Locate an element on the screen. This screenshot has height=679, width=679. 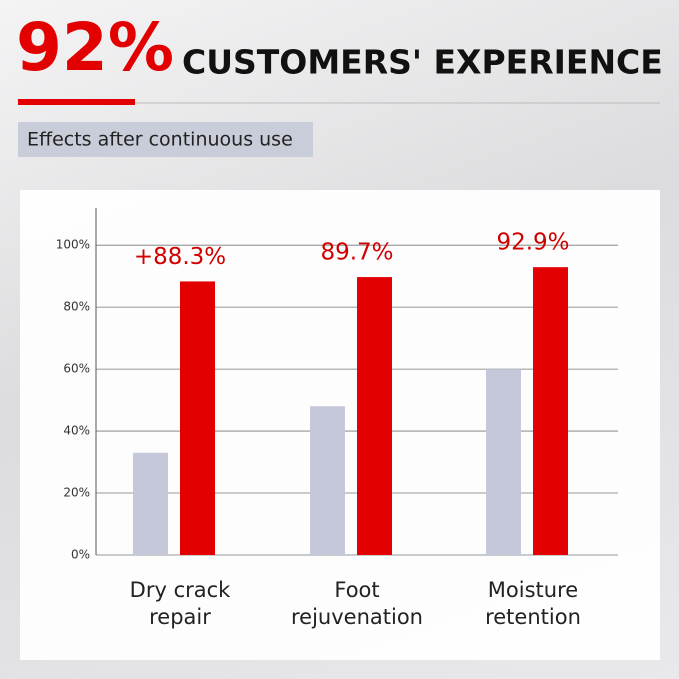
value-label: +88.3% is located at coordinates (180, 257).